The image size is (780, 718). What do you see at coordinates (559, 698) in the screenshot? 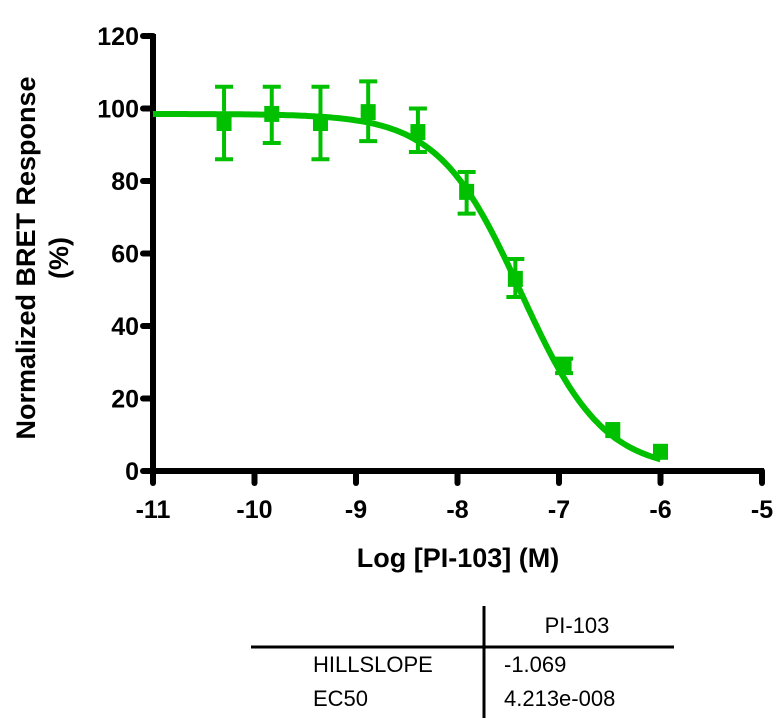
I see `table-row-value-ec50: 4.213e-008` at bounding box center [559, 698].